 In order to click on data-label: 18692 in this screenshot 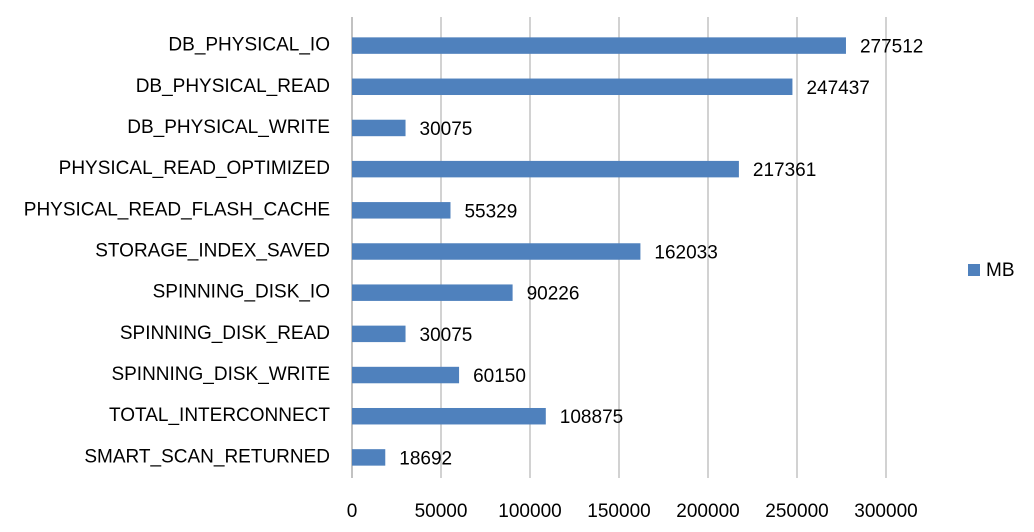, I will do `click(425, 458)`.